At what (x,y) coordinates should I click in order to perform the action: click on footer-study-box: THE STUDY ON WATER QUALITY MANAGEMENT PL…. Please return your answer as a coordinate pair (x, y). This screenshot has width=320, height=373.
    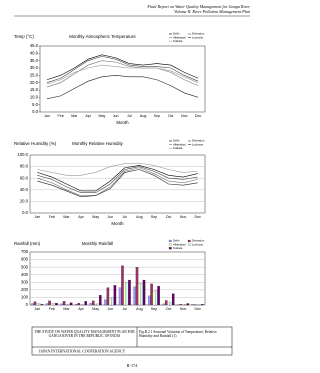
    Looking at the image, I should click on (84, 334).